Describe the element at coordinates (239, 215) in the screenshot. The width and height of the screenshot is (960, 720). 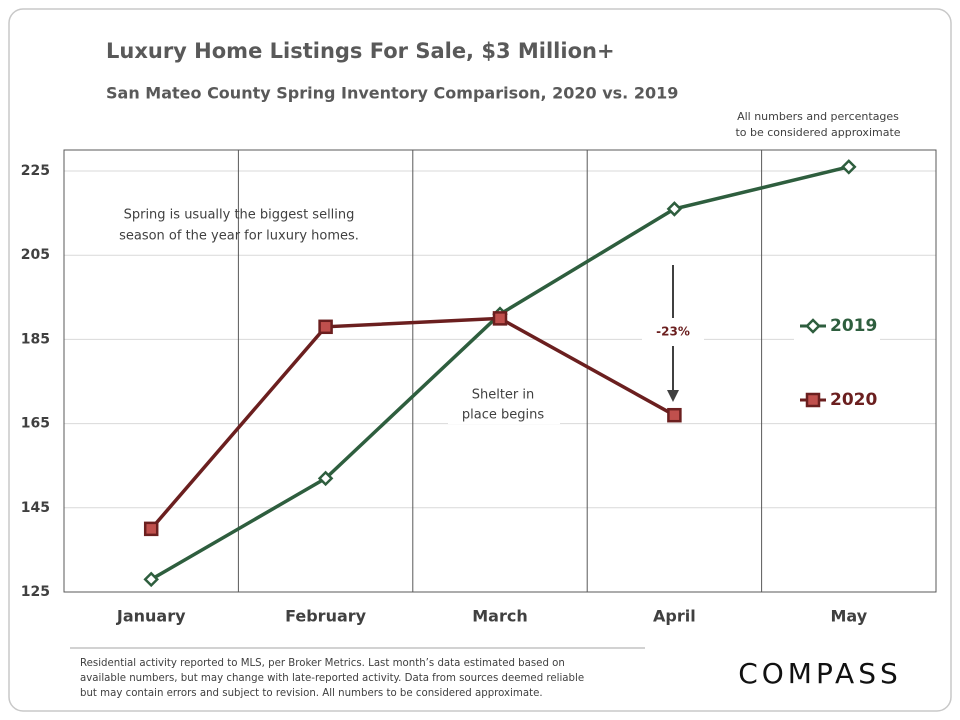
I see `annotation: Spring is usually the biggest selling` at that location.